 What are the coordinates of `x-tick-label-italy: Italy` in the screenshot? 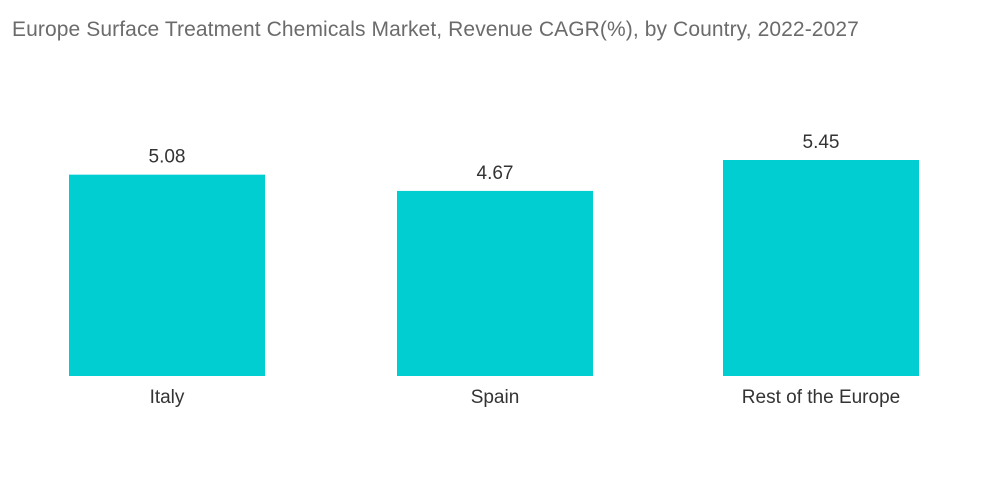 It's located at (167, 397).